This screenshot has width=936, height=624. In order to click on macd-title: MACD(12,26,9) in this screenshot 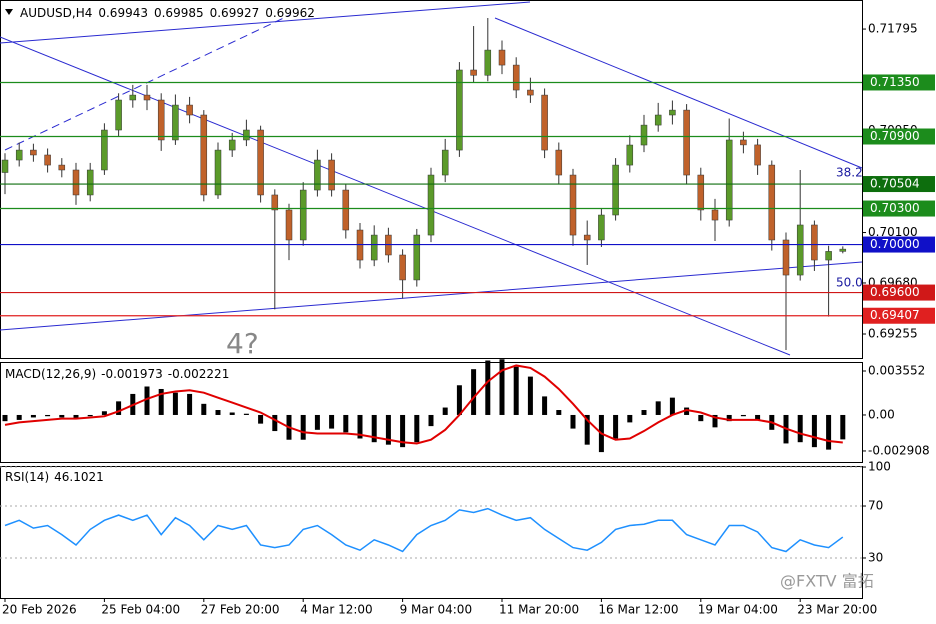, I will do `click(50, 374)`.